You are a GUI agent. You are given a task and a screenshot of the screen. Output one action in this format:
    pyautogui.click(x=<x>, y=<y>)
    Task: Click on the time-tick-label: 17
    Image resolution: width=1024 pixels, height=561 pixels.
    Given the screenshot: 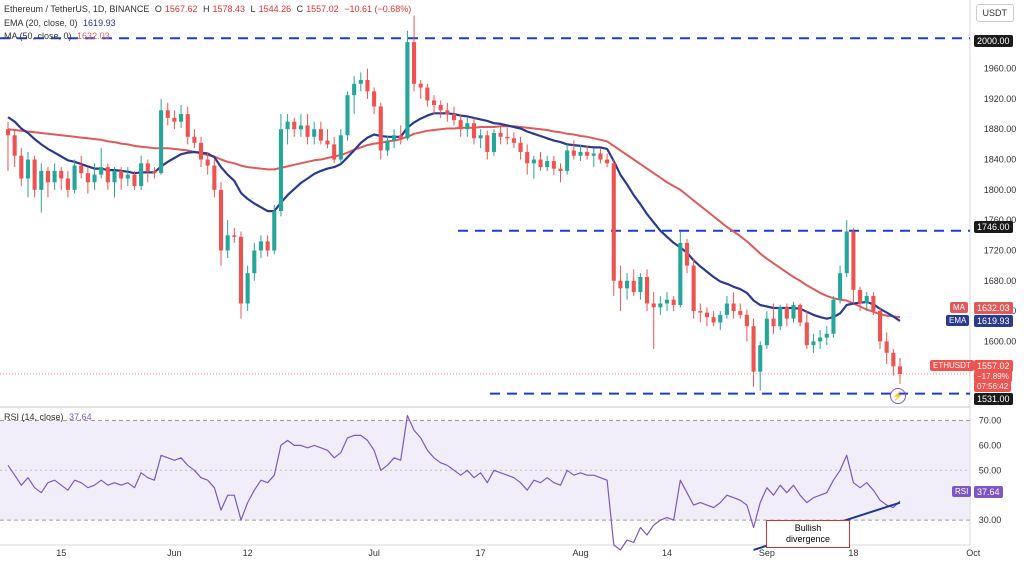 What is the action you would take?
    pyautogui.click(x=481, y=553)
    